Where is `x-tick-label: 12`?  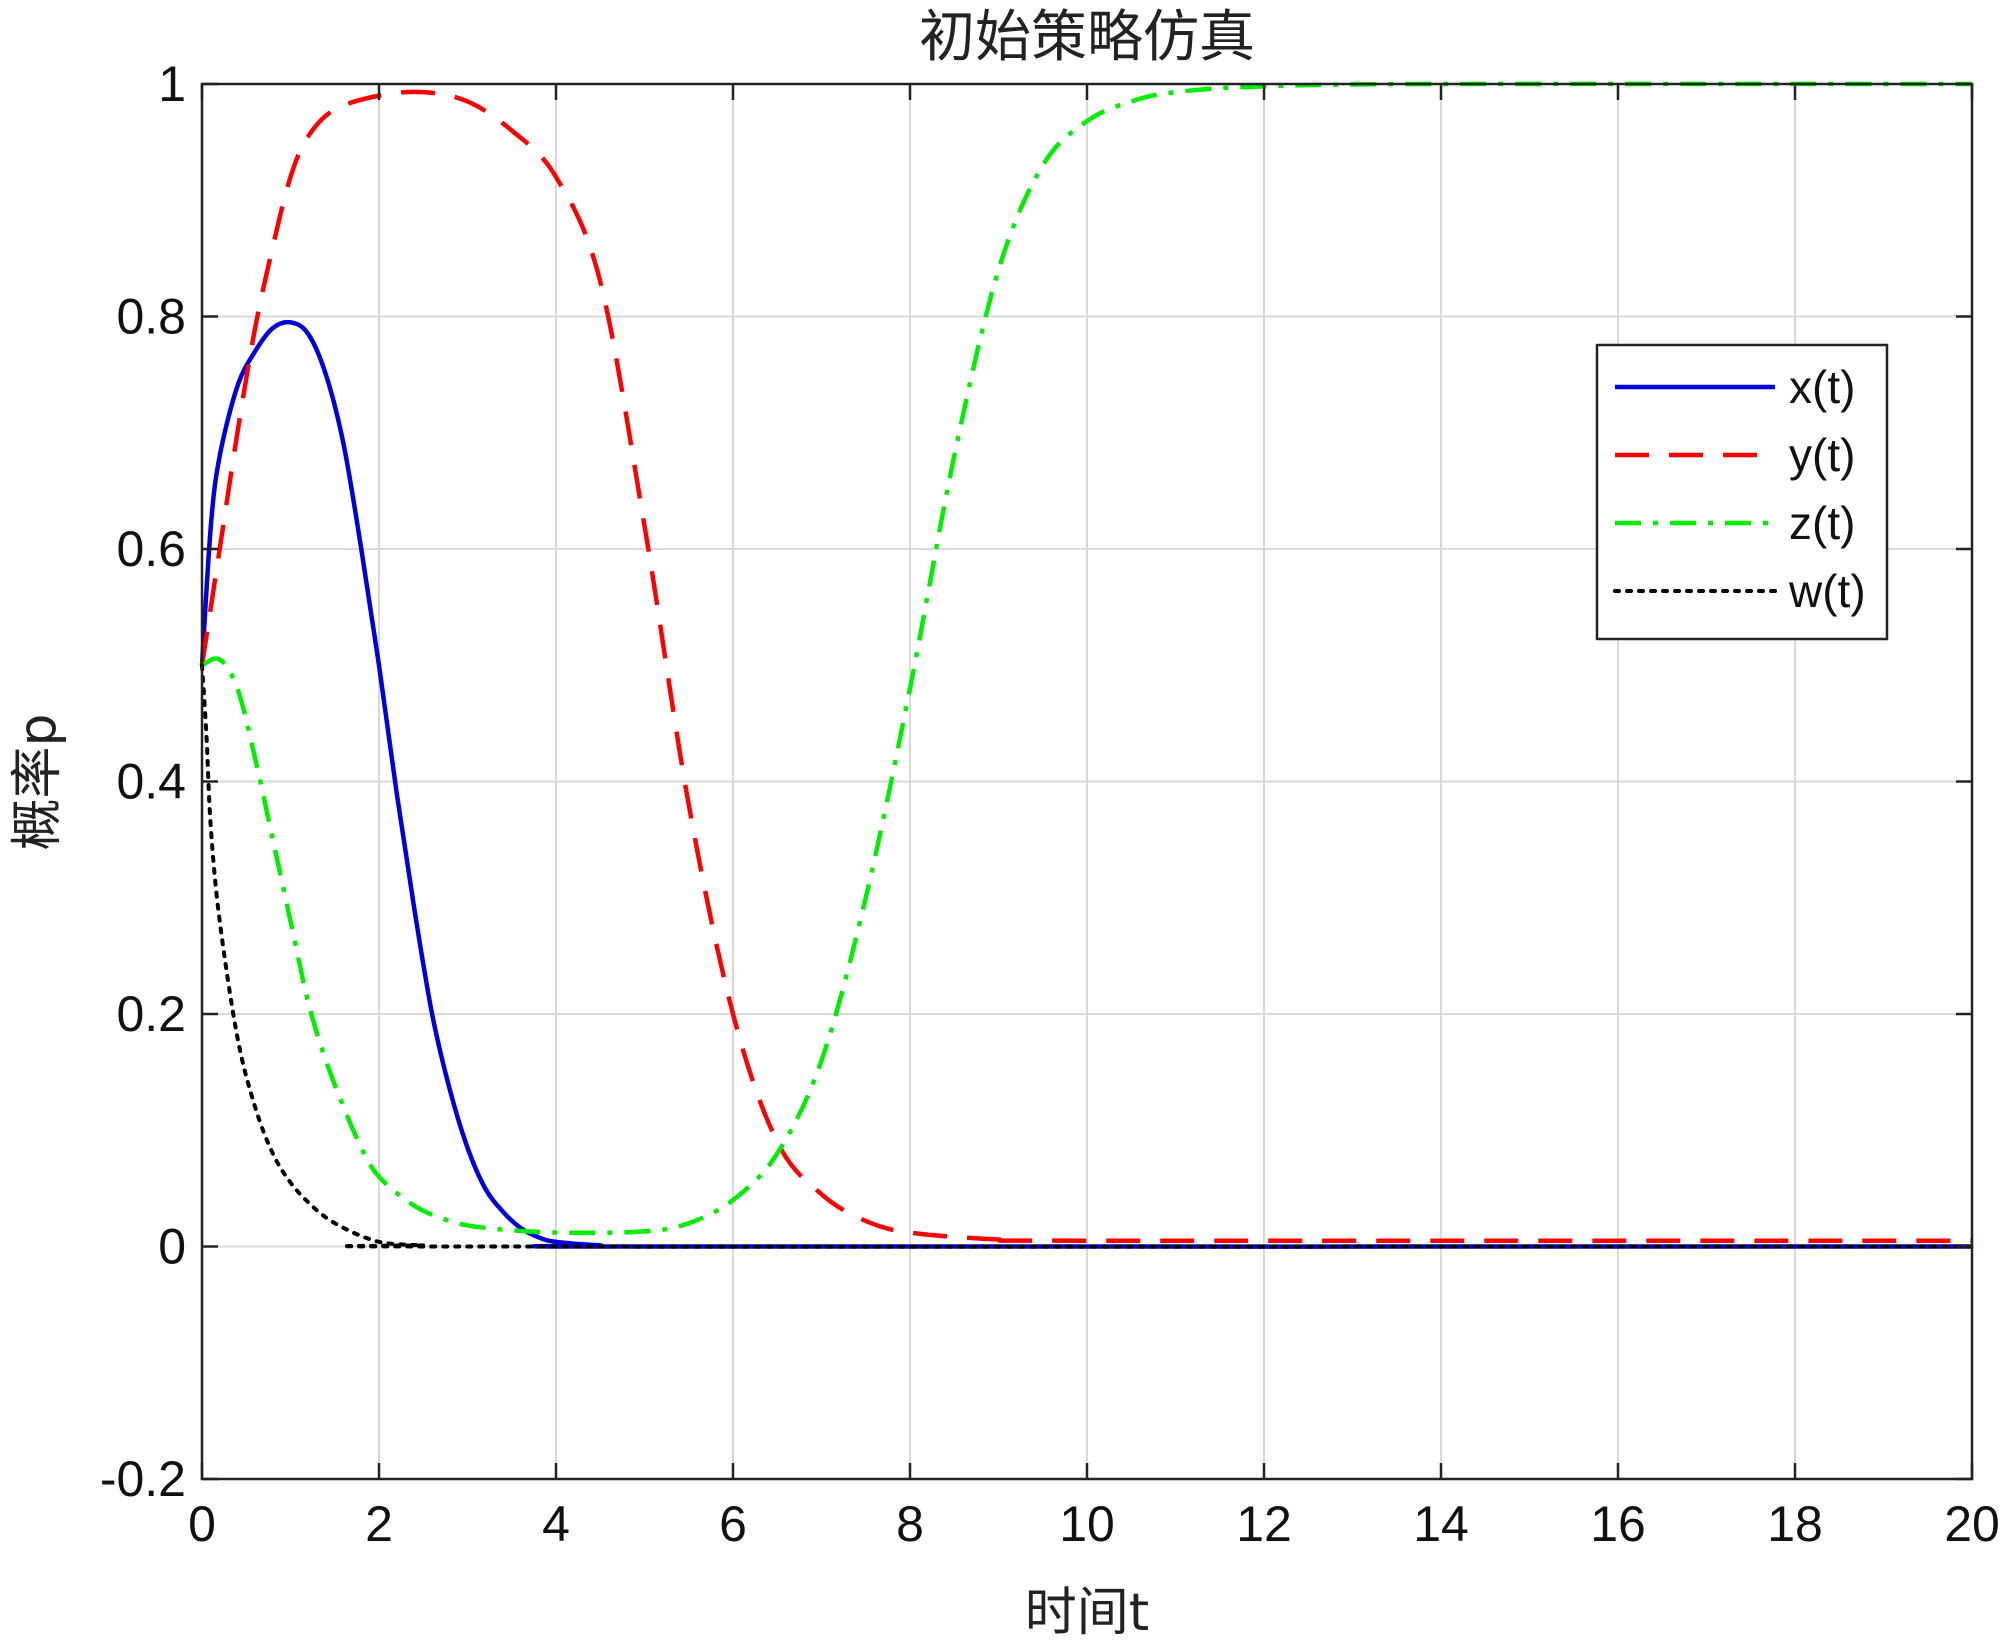 x-tick-label: 12 is located at coordinates (1264, 1524).